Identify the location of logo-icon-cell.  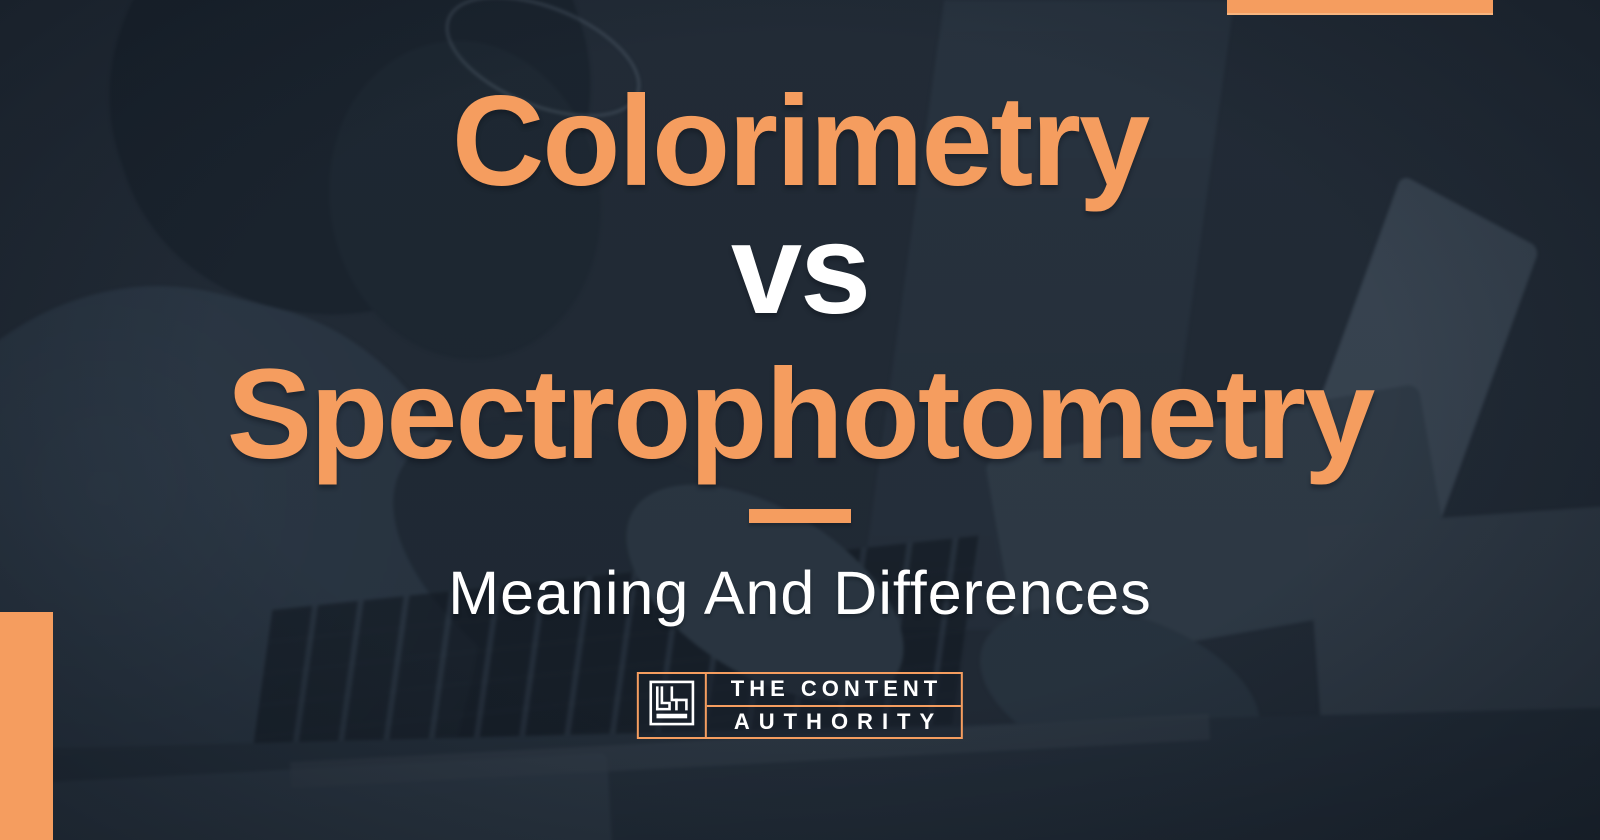
(673, 705).